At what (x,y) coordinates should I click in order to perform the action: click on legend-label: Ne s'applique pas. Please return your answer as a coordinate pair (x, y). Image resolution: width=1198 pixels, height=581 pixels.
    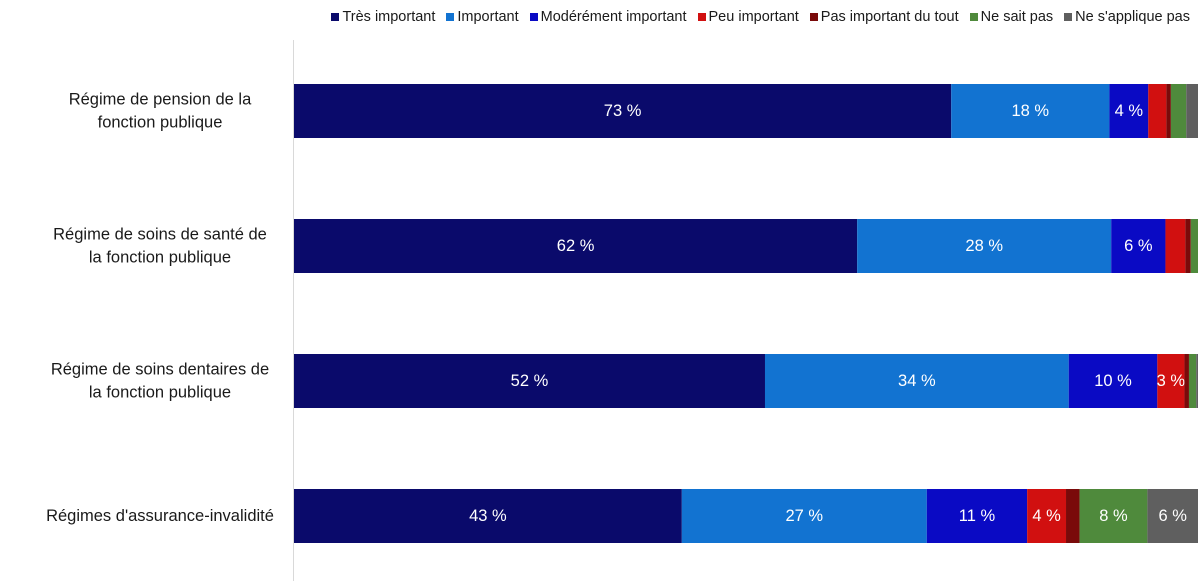
    Looking at the image, I should click on (1132, 17).